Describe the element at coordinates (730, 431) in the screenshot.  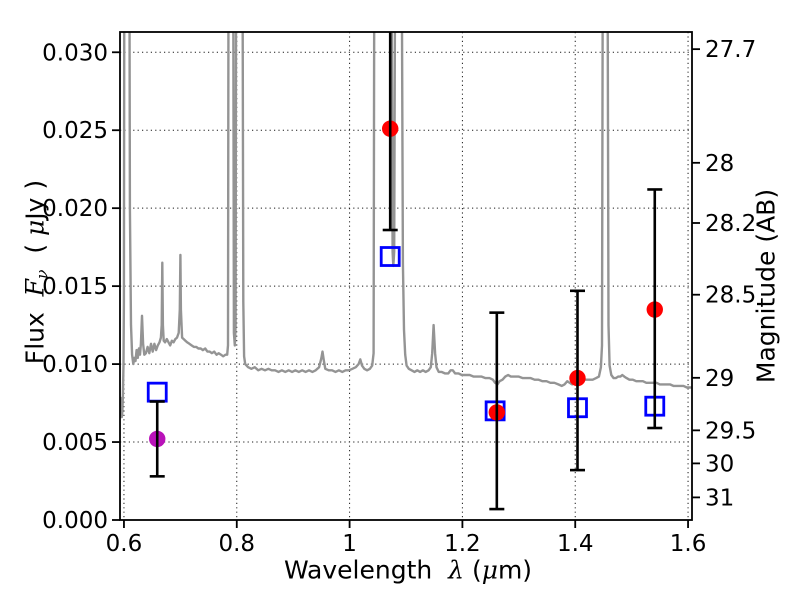
I see `y-right-tick-label: 29.5` at that location.